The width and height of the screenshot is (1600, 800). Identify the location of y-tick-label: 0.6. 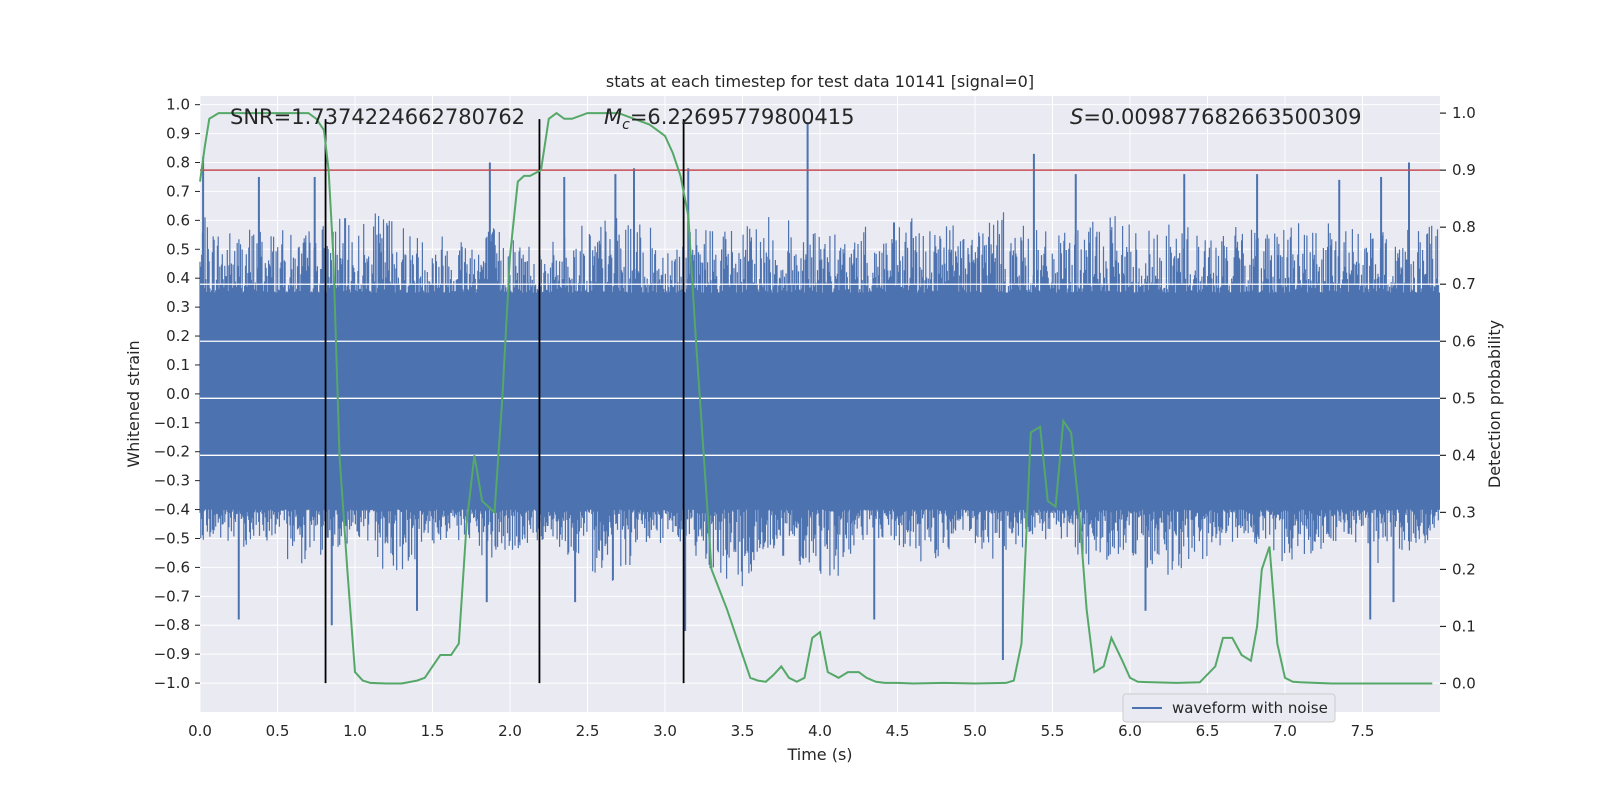
(178, 220).